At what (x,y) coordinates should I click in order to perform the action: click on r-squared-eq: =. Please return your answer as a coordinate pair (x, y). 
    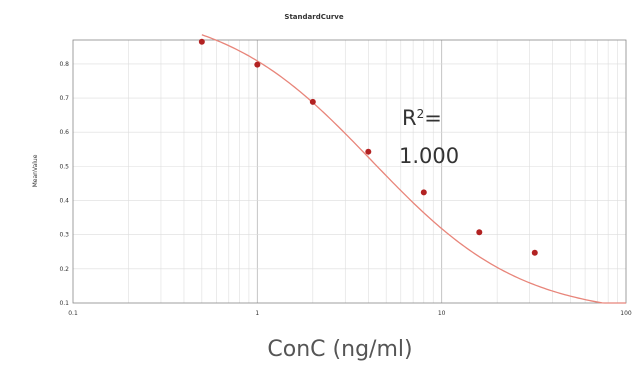
    Looking at the image, I should click on (433, 118).